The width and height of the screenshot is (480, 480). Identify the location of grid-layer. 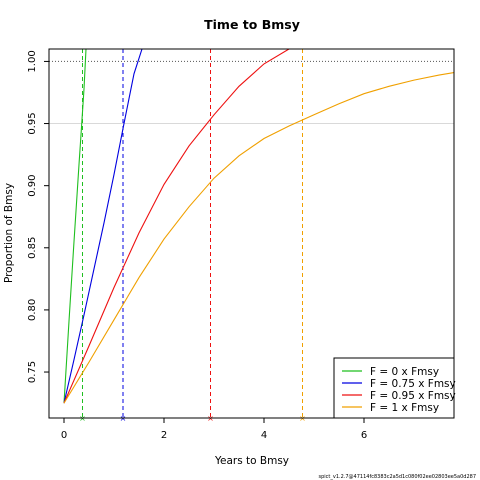
(251, 92).